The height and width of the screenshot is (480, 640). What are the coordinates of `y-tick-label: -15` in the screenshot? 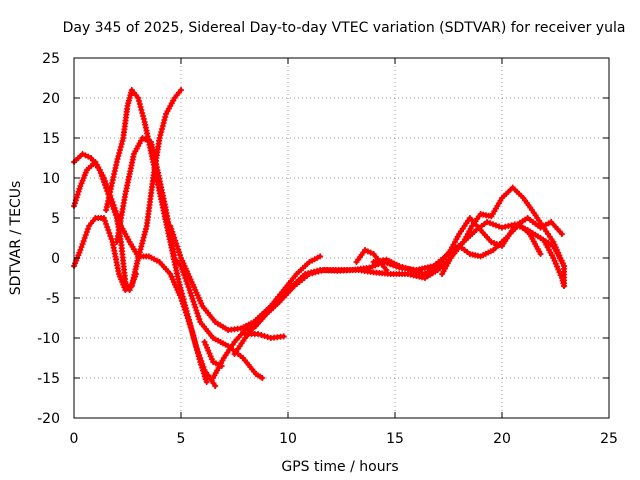 It's located at (48, 379).